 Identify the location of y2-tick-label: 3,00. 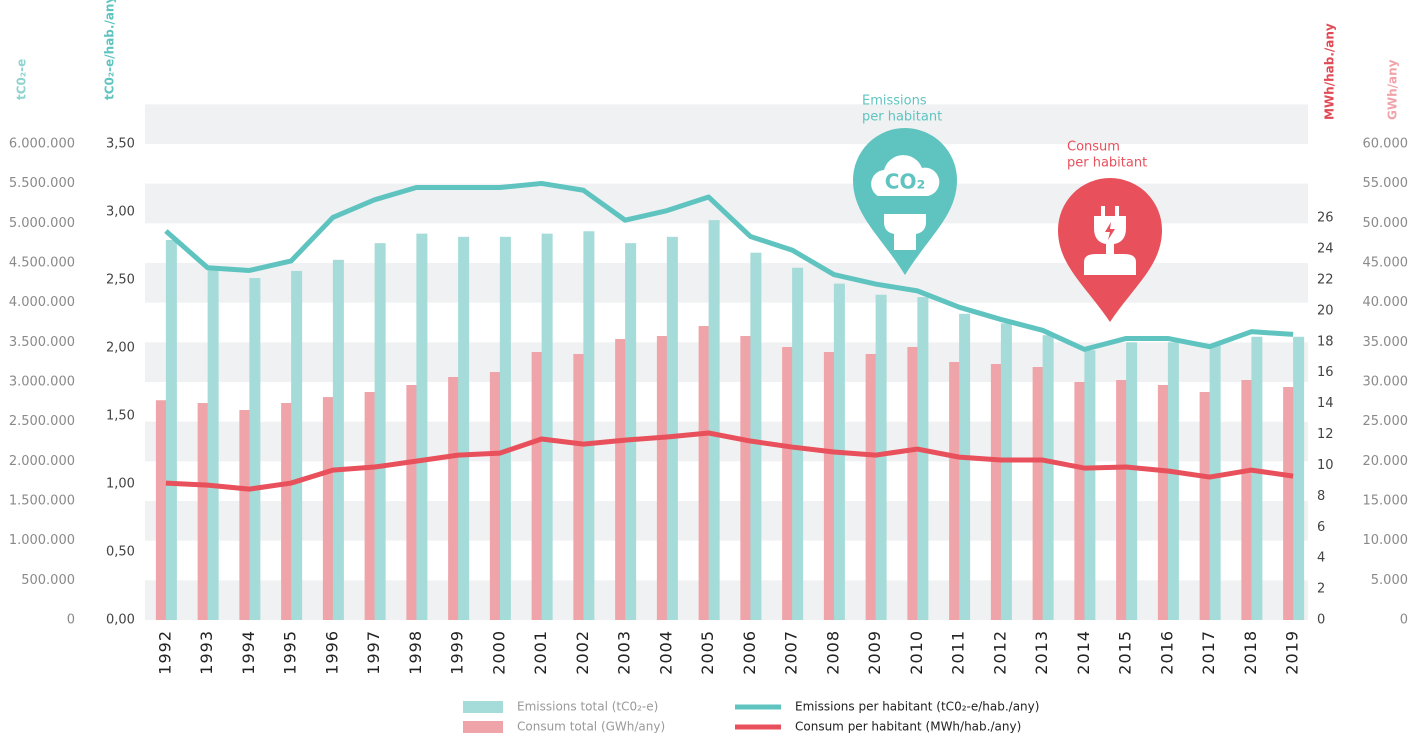
(120, 212).